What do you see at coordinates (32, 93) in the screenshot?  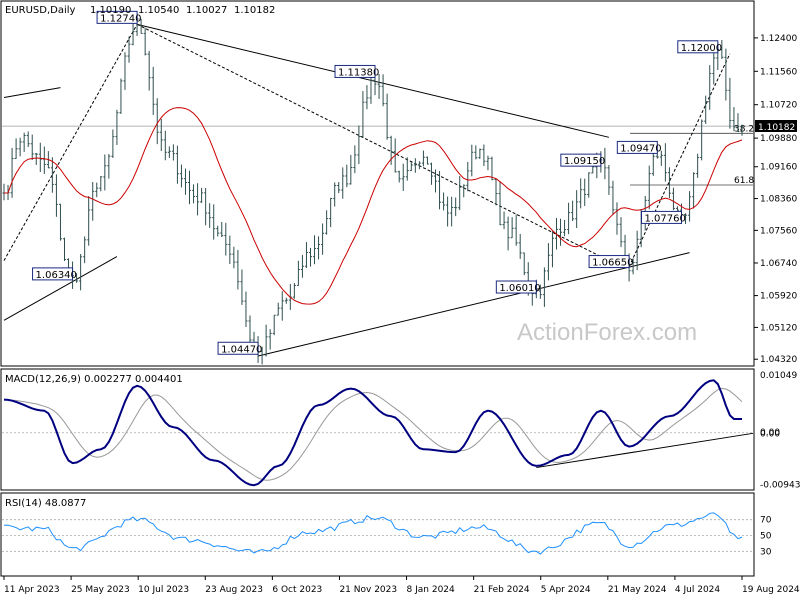 I see `trendline-upper-left` at bounding box center [32, 93].